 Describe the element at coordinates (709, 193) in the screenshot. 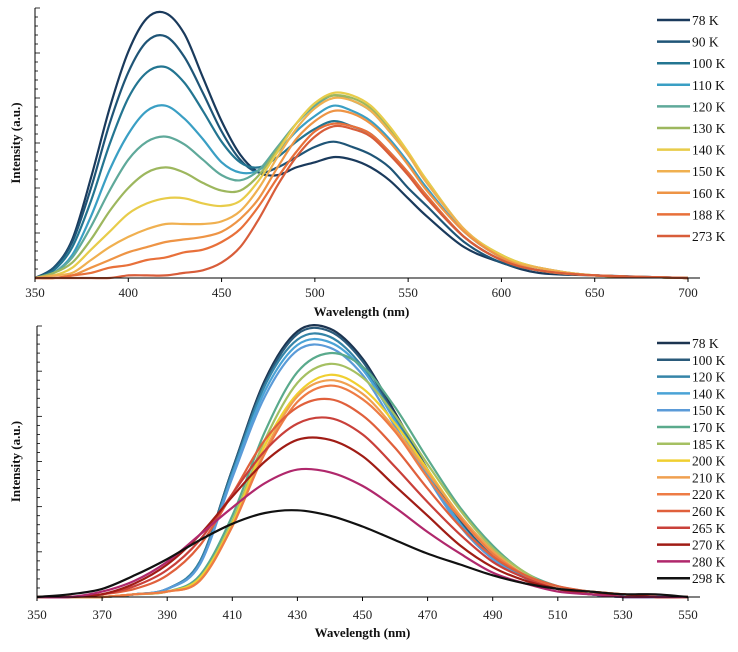

I see `legend-label: 160 K` at that location.